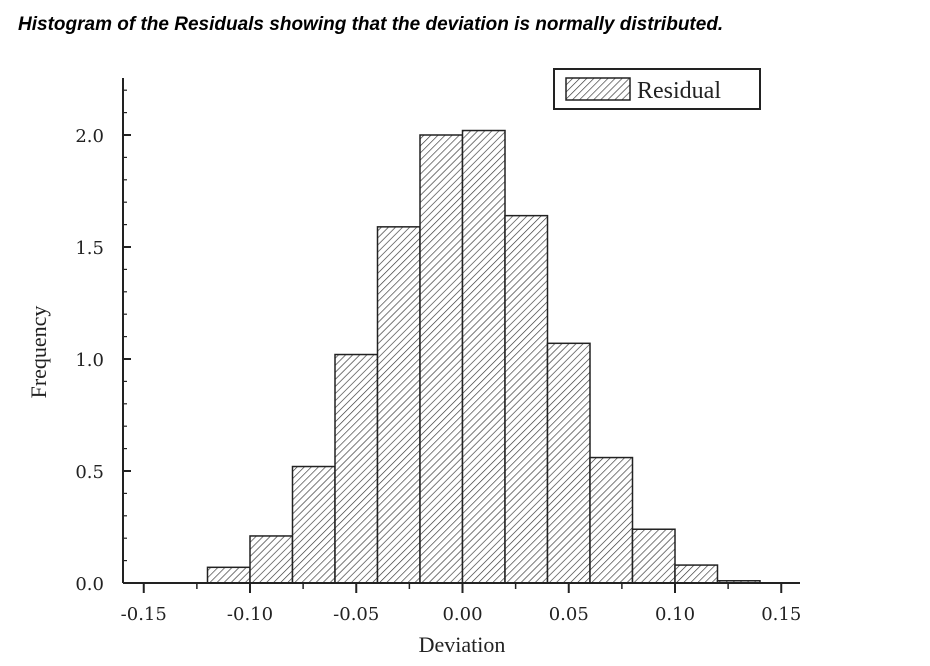 This screenshot has width=930, height=666. I want to click on y-tick-label: 1.0, so click(89, 360).